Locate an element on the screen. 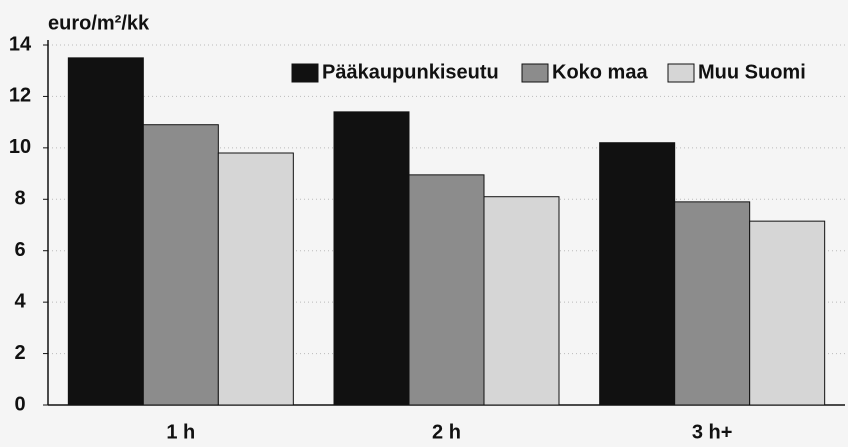 This screenshot has height=447, width=848. y-tick-label: 6 is located at coordinates (19, 250).